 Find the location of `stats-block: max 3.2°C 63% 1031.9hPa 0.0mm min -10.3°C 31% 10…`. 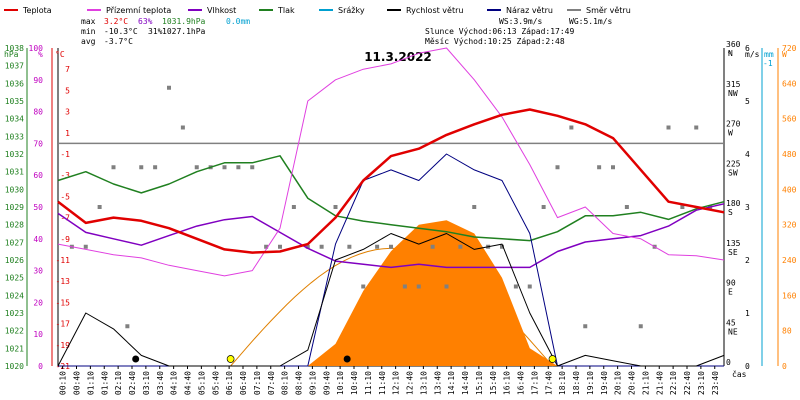

stats-block: max 3.2°C 63% 1031.9hPa 0.0mm min -10.3°C 31% 10… is located at coordinates (347, 31).